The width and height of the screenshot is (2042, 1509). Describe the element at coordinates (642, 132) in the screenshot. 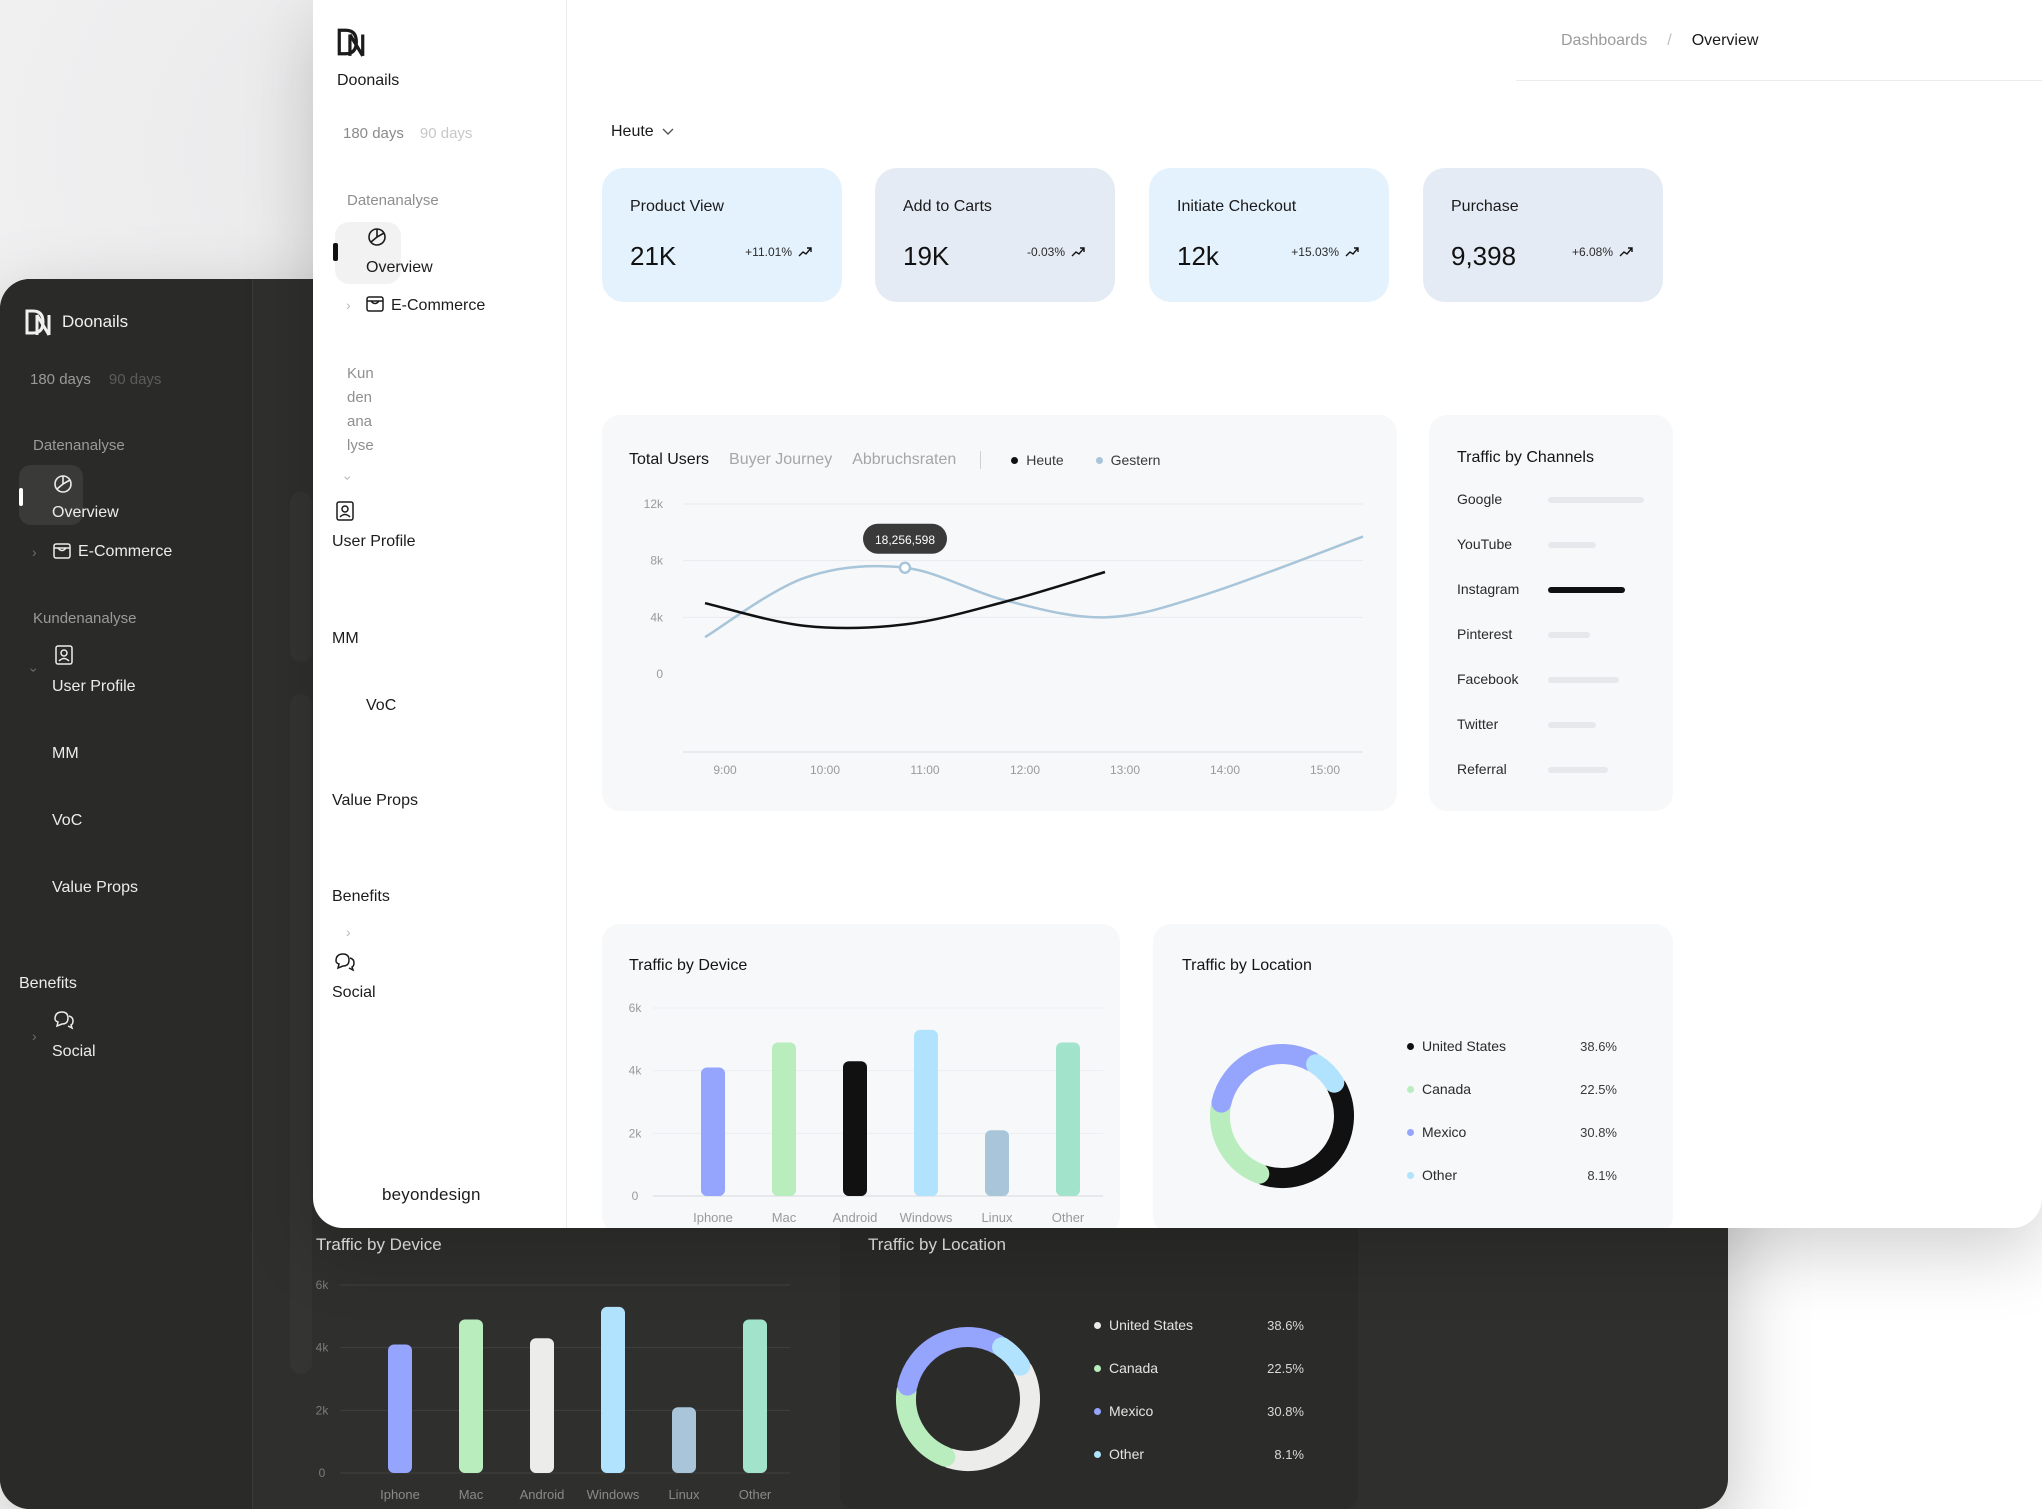

I see `date-filter-dropdown: Heute` at that location.